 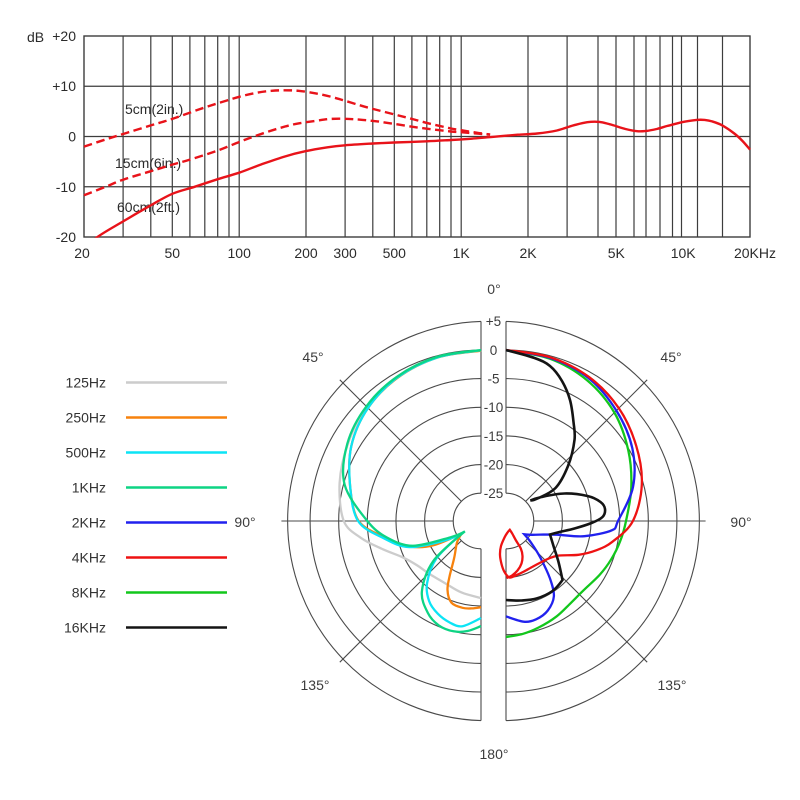 I want to click on svg-text: 100, so click(x=240, y=253).